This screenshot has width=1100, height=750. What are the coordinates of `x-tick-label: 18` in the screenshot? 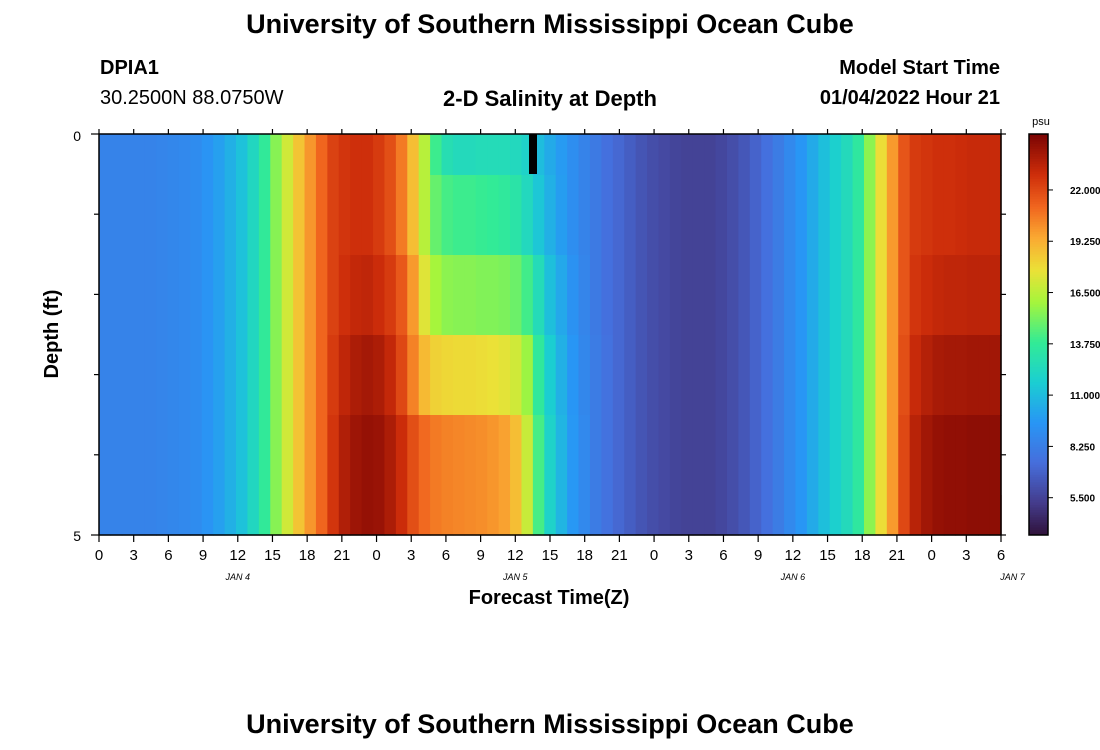 It's located at (307, 555).